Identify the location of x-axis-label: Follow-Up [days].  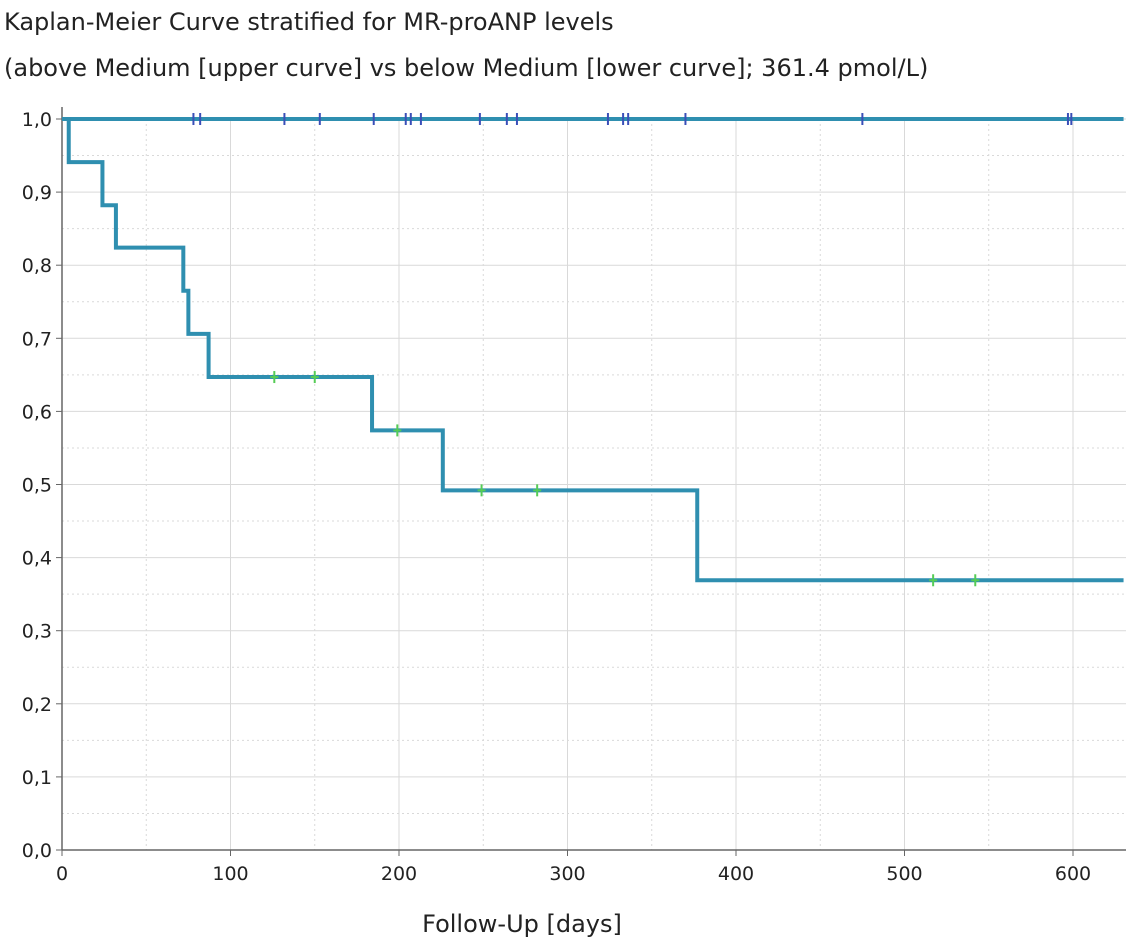
(522, 924).